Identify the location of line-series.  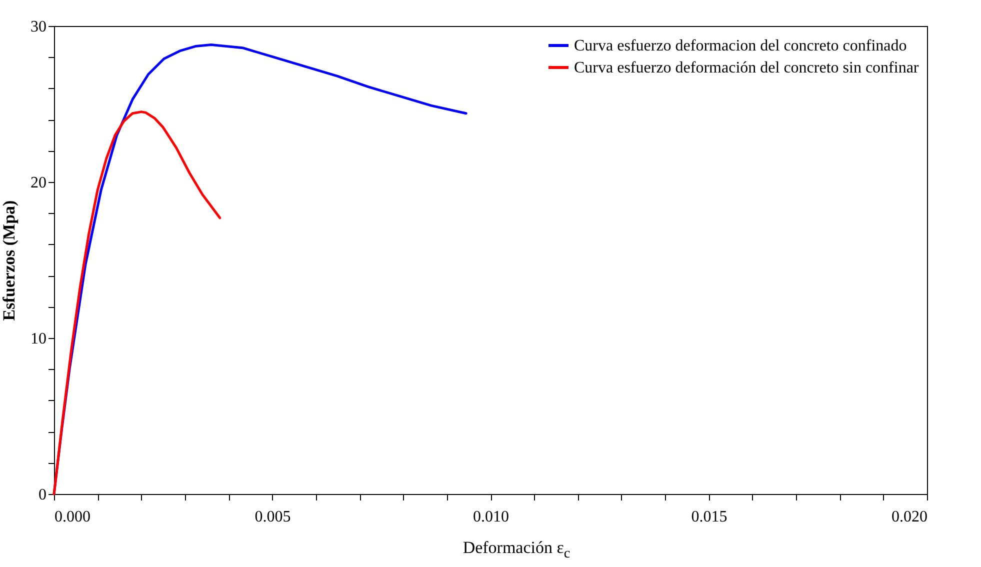
(137, 303).